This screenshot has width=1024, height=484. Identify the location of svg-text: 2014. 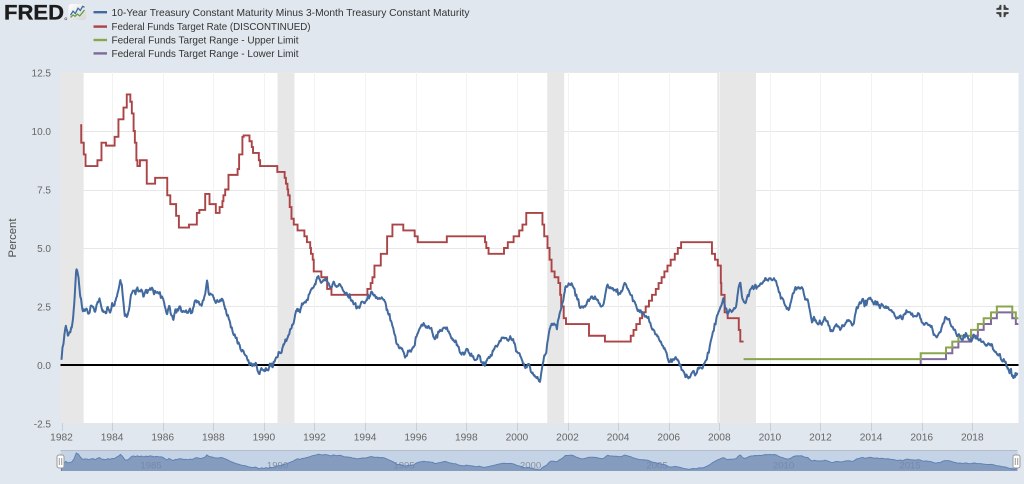
(871, 438).